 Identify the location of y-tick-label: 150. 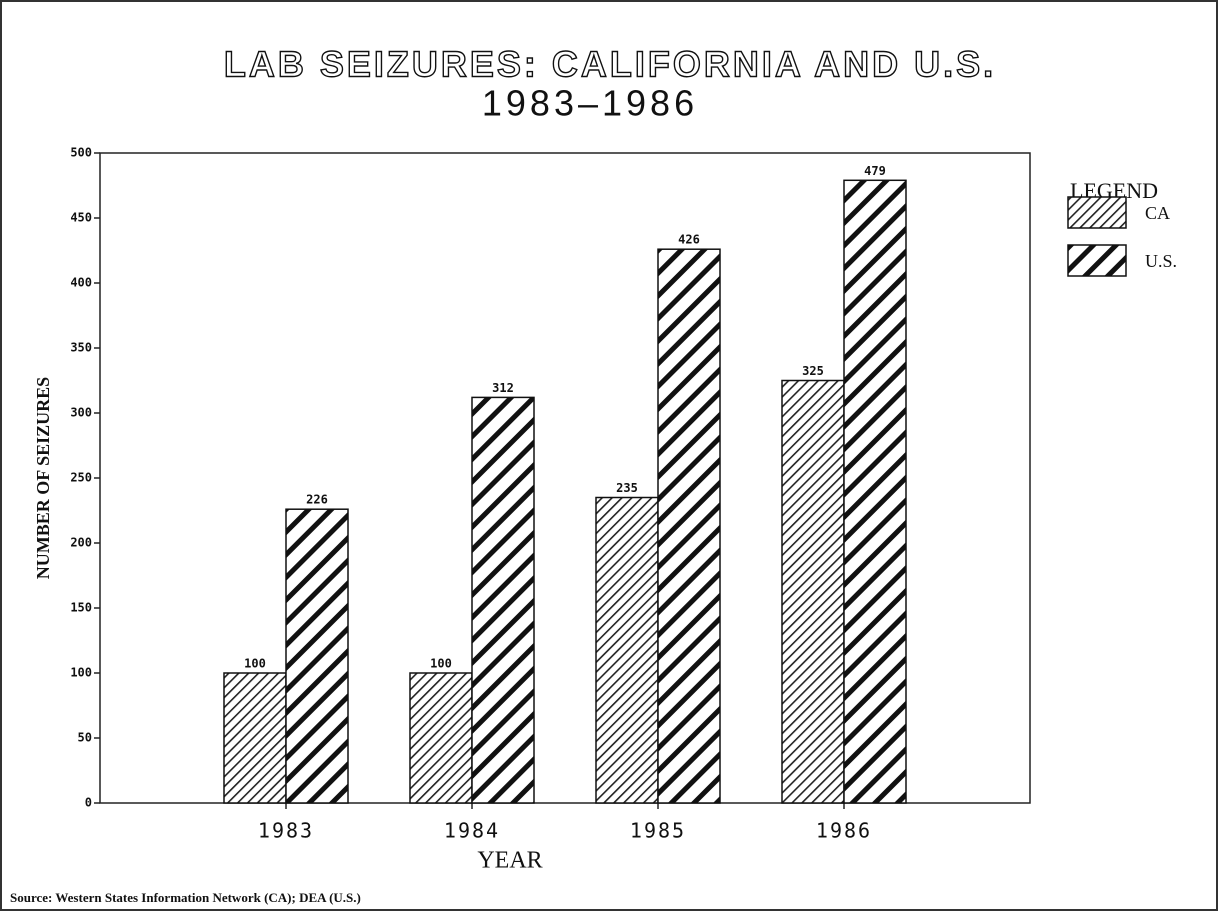
(81, 608).